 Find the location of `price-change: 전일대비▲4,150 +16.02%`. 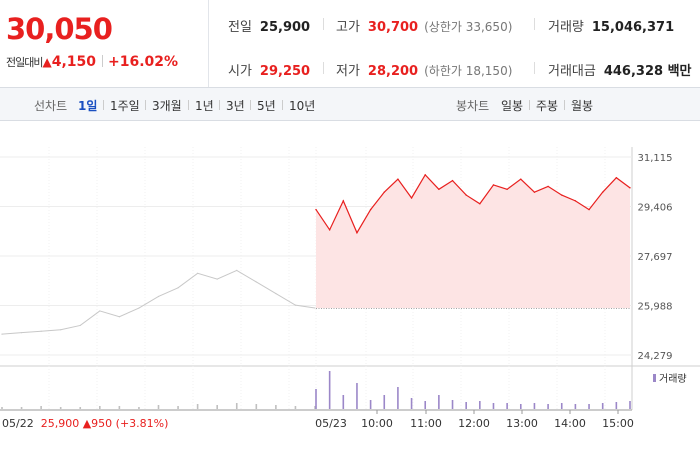

price-change: 전일대비▲4,150 +16.02% is located at coordinates (92, 62).